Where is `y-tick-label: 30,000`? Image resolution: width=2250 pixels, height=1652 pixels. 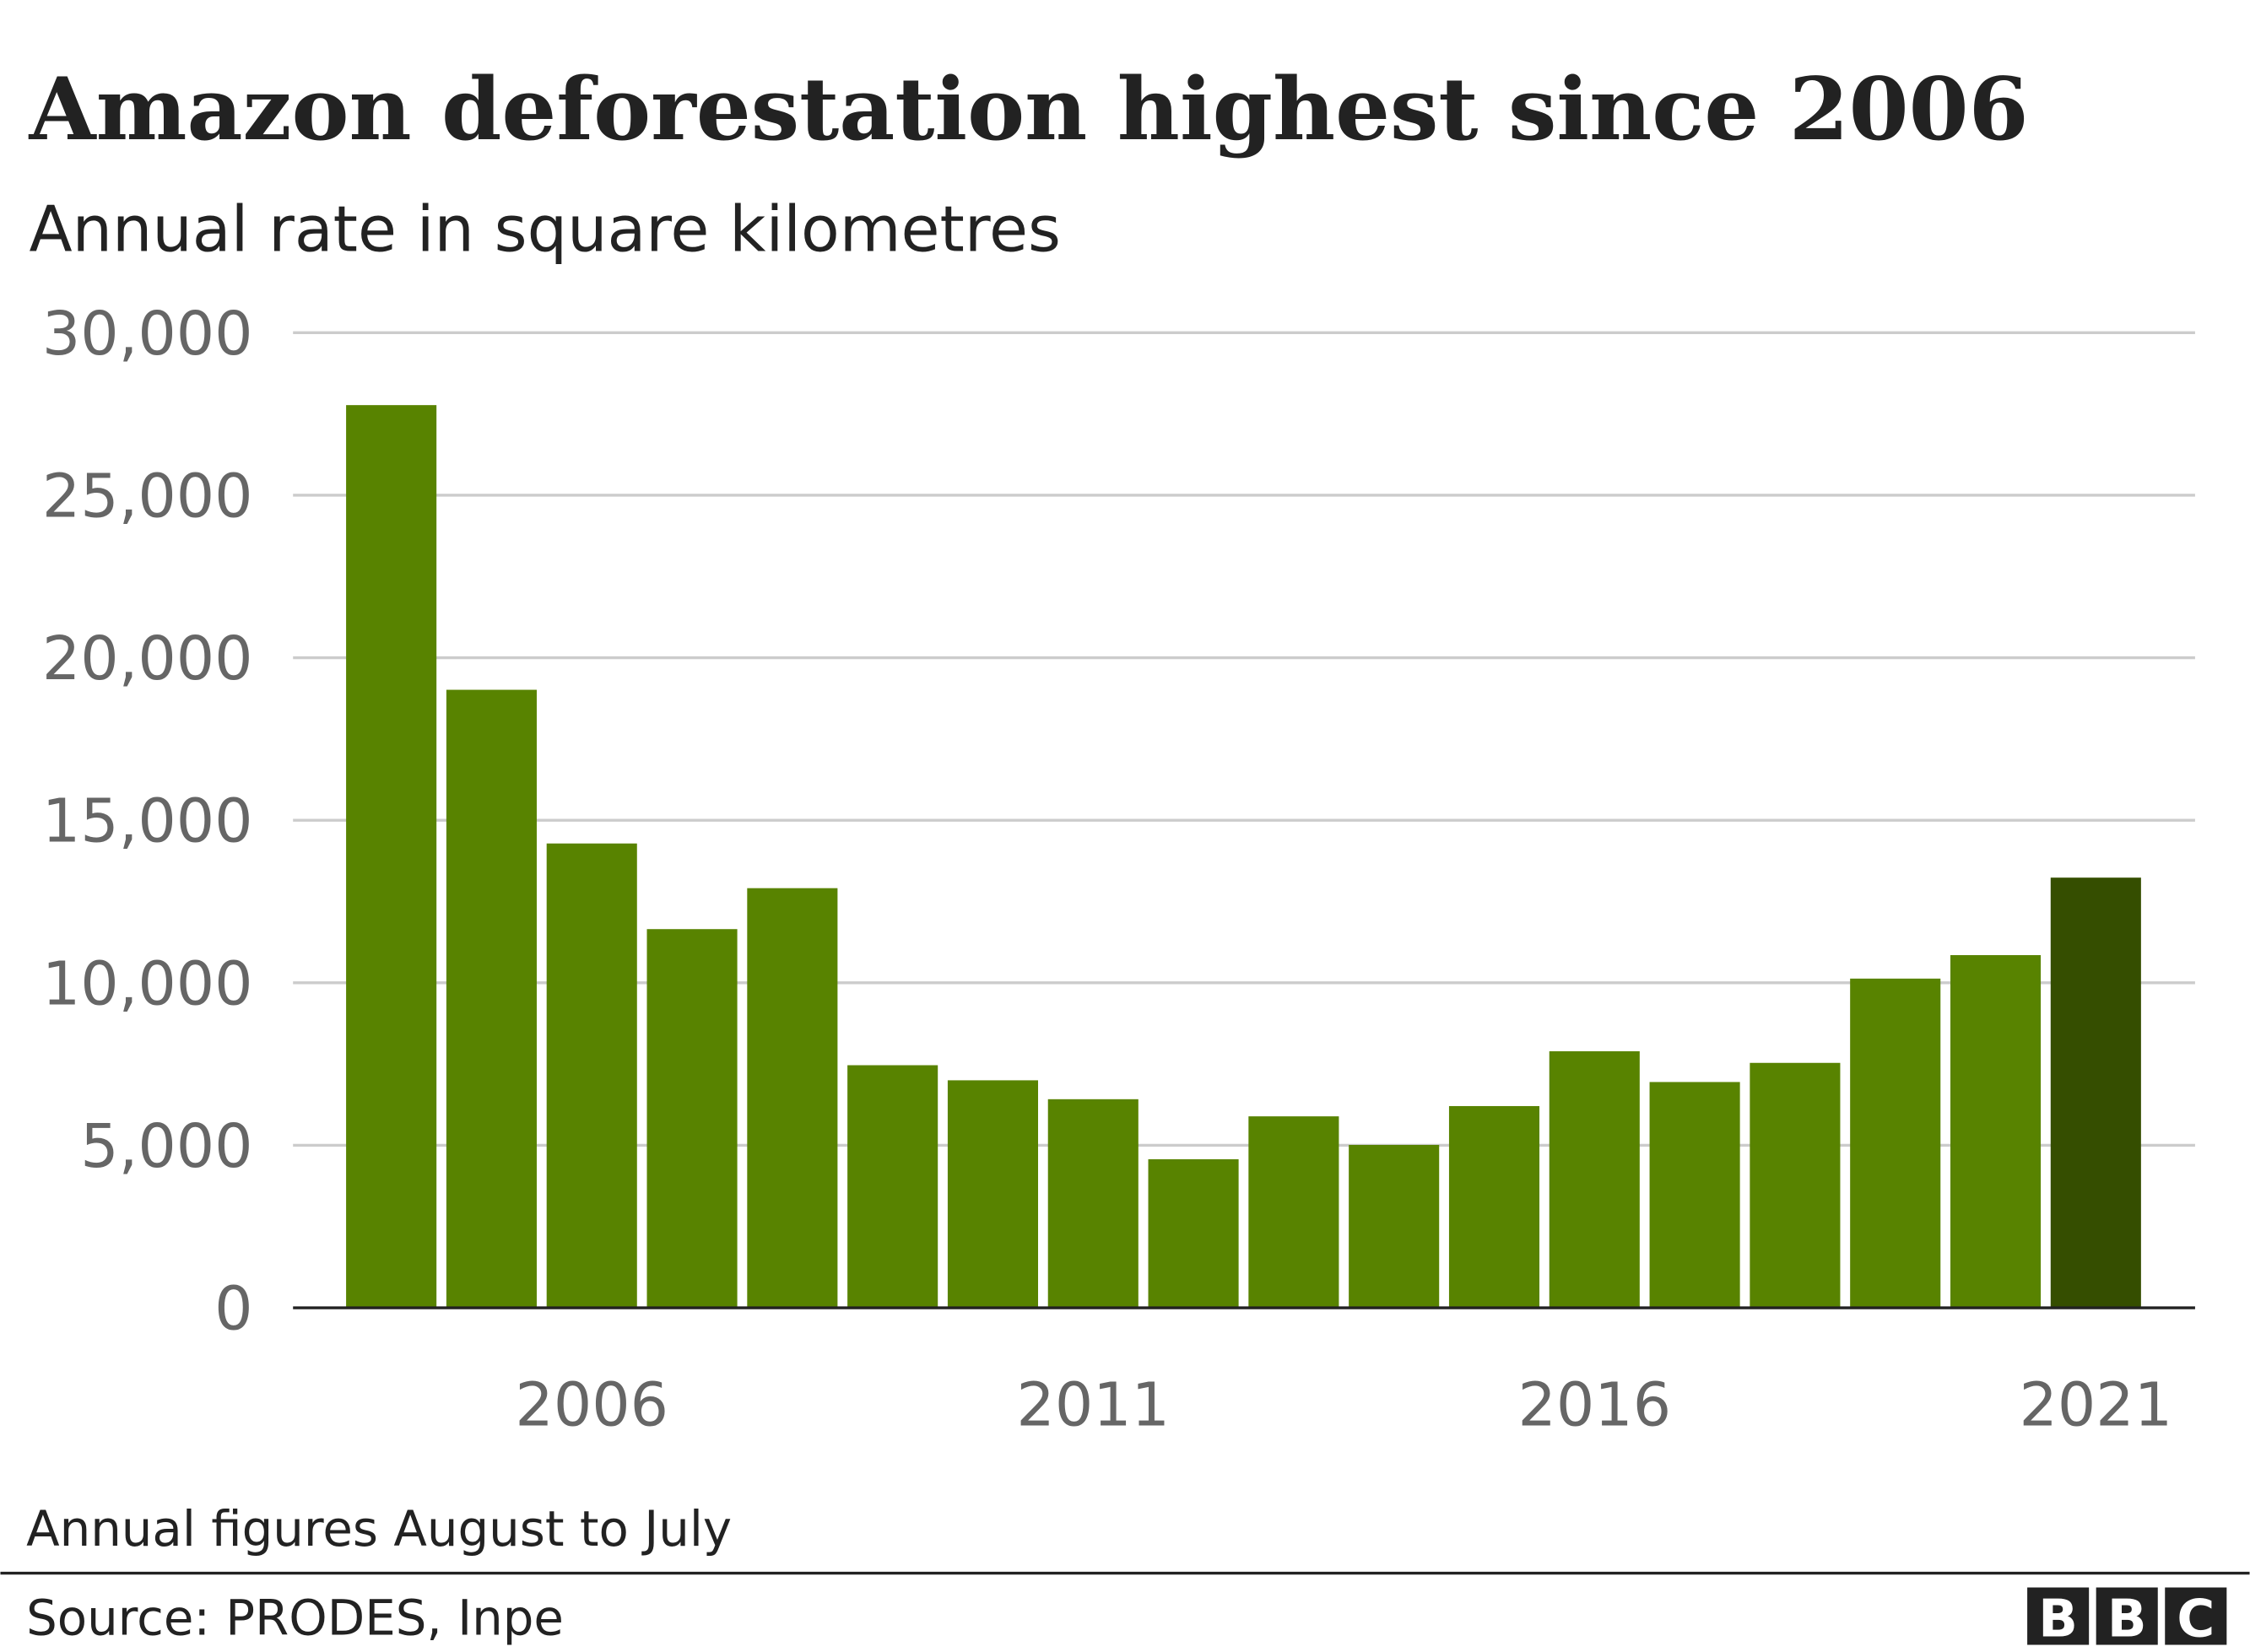
y-tick-label: 30,000 is located at coordinates (147, 334).